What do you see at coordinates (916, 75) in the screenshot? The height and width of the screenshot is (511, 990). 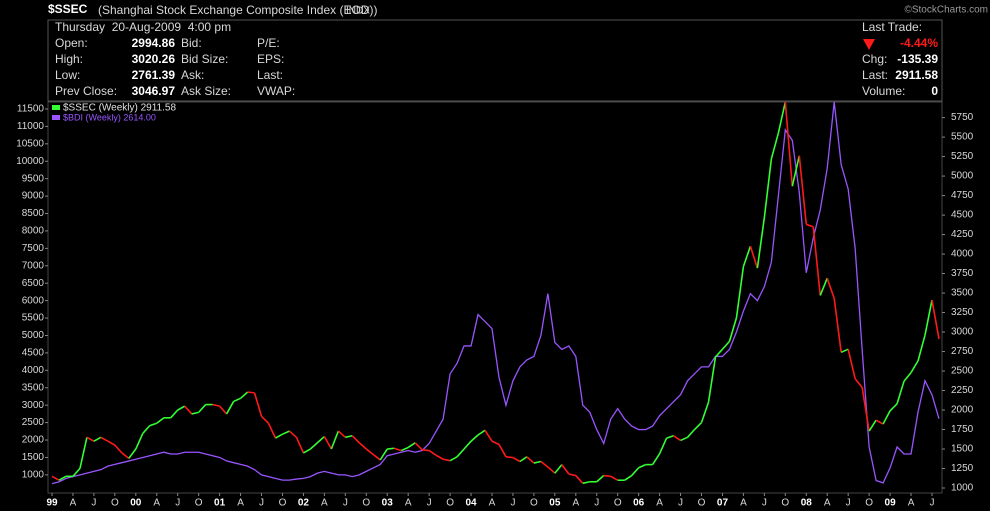 I see `field-value: 2911.58` at bounding box center [916, 75].